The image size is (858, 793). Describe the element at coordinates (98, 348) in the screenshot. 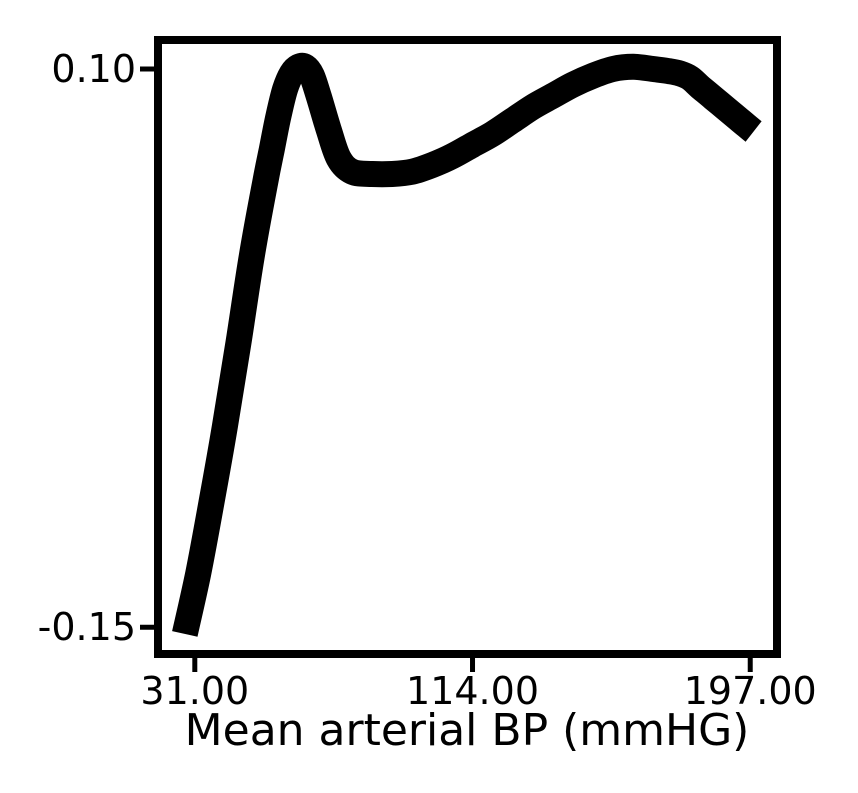

I see `y-axis-ticks: 0.10 -0.15` at that location.